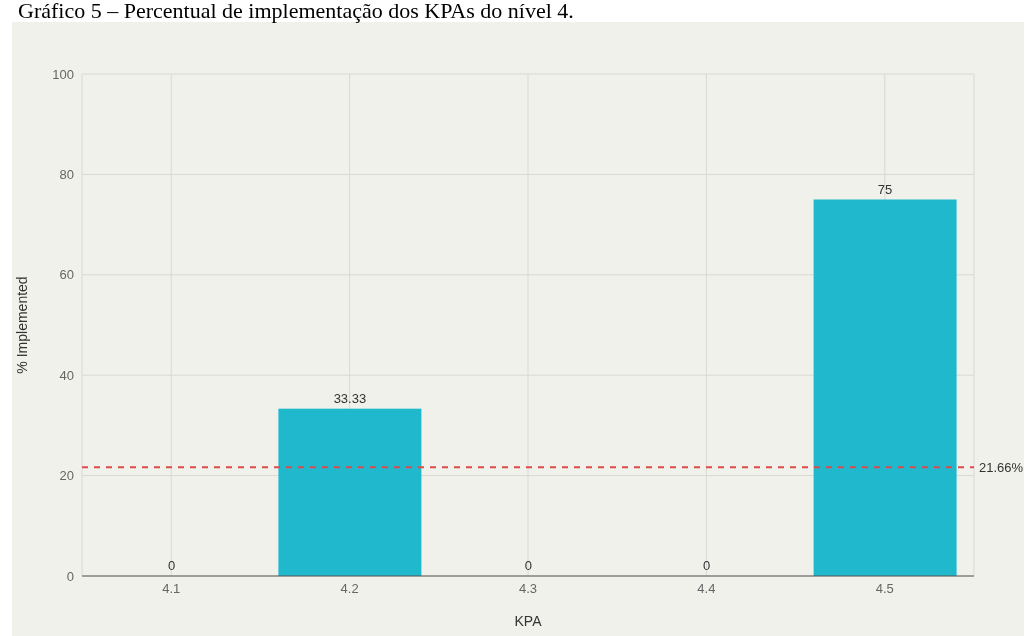 Image resolution: width=1027 pixels, height=636 pixels. I want to click on y-tick-label: 20, so click(66, 476).